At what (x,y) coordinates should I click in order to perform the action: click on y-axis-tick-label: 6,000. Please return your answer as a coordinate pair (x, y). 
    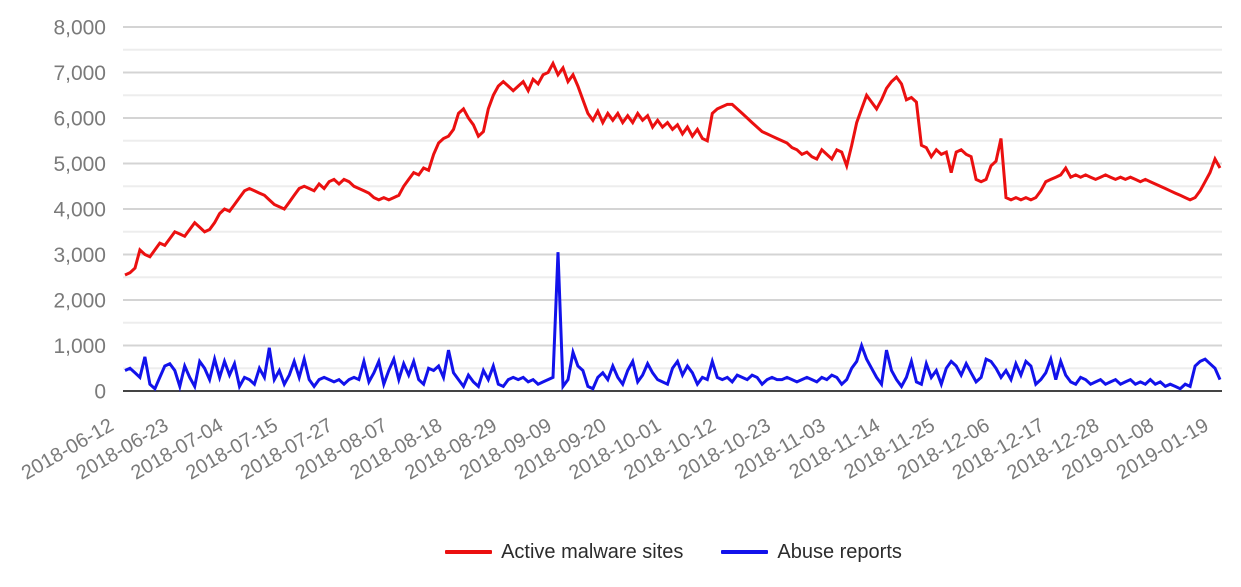
    Looking at the image, I should click on (79, 119).